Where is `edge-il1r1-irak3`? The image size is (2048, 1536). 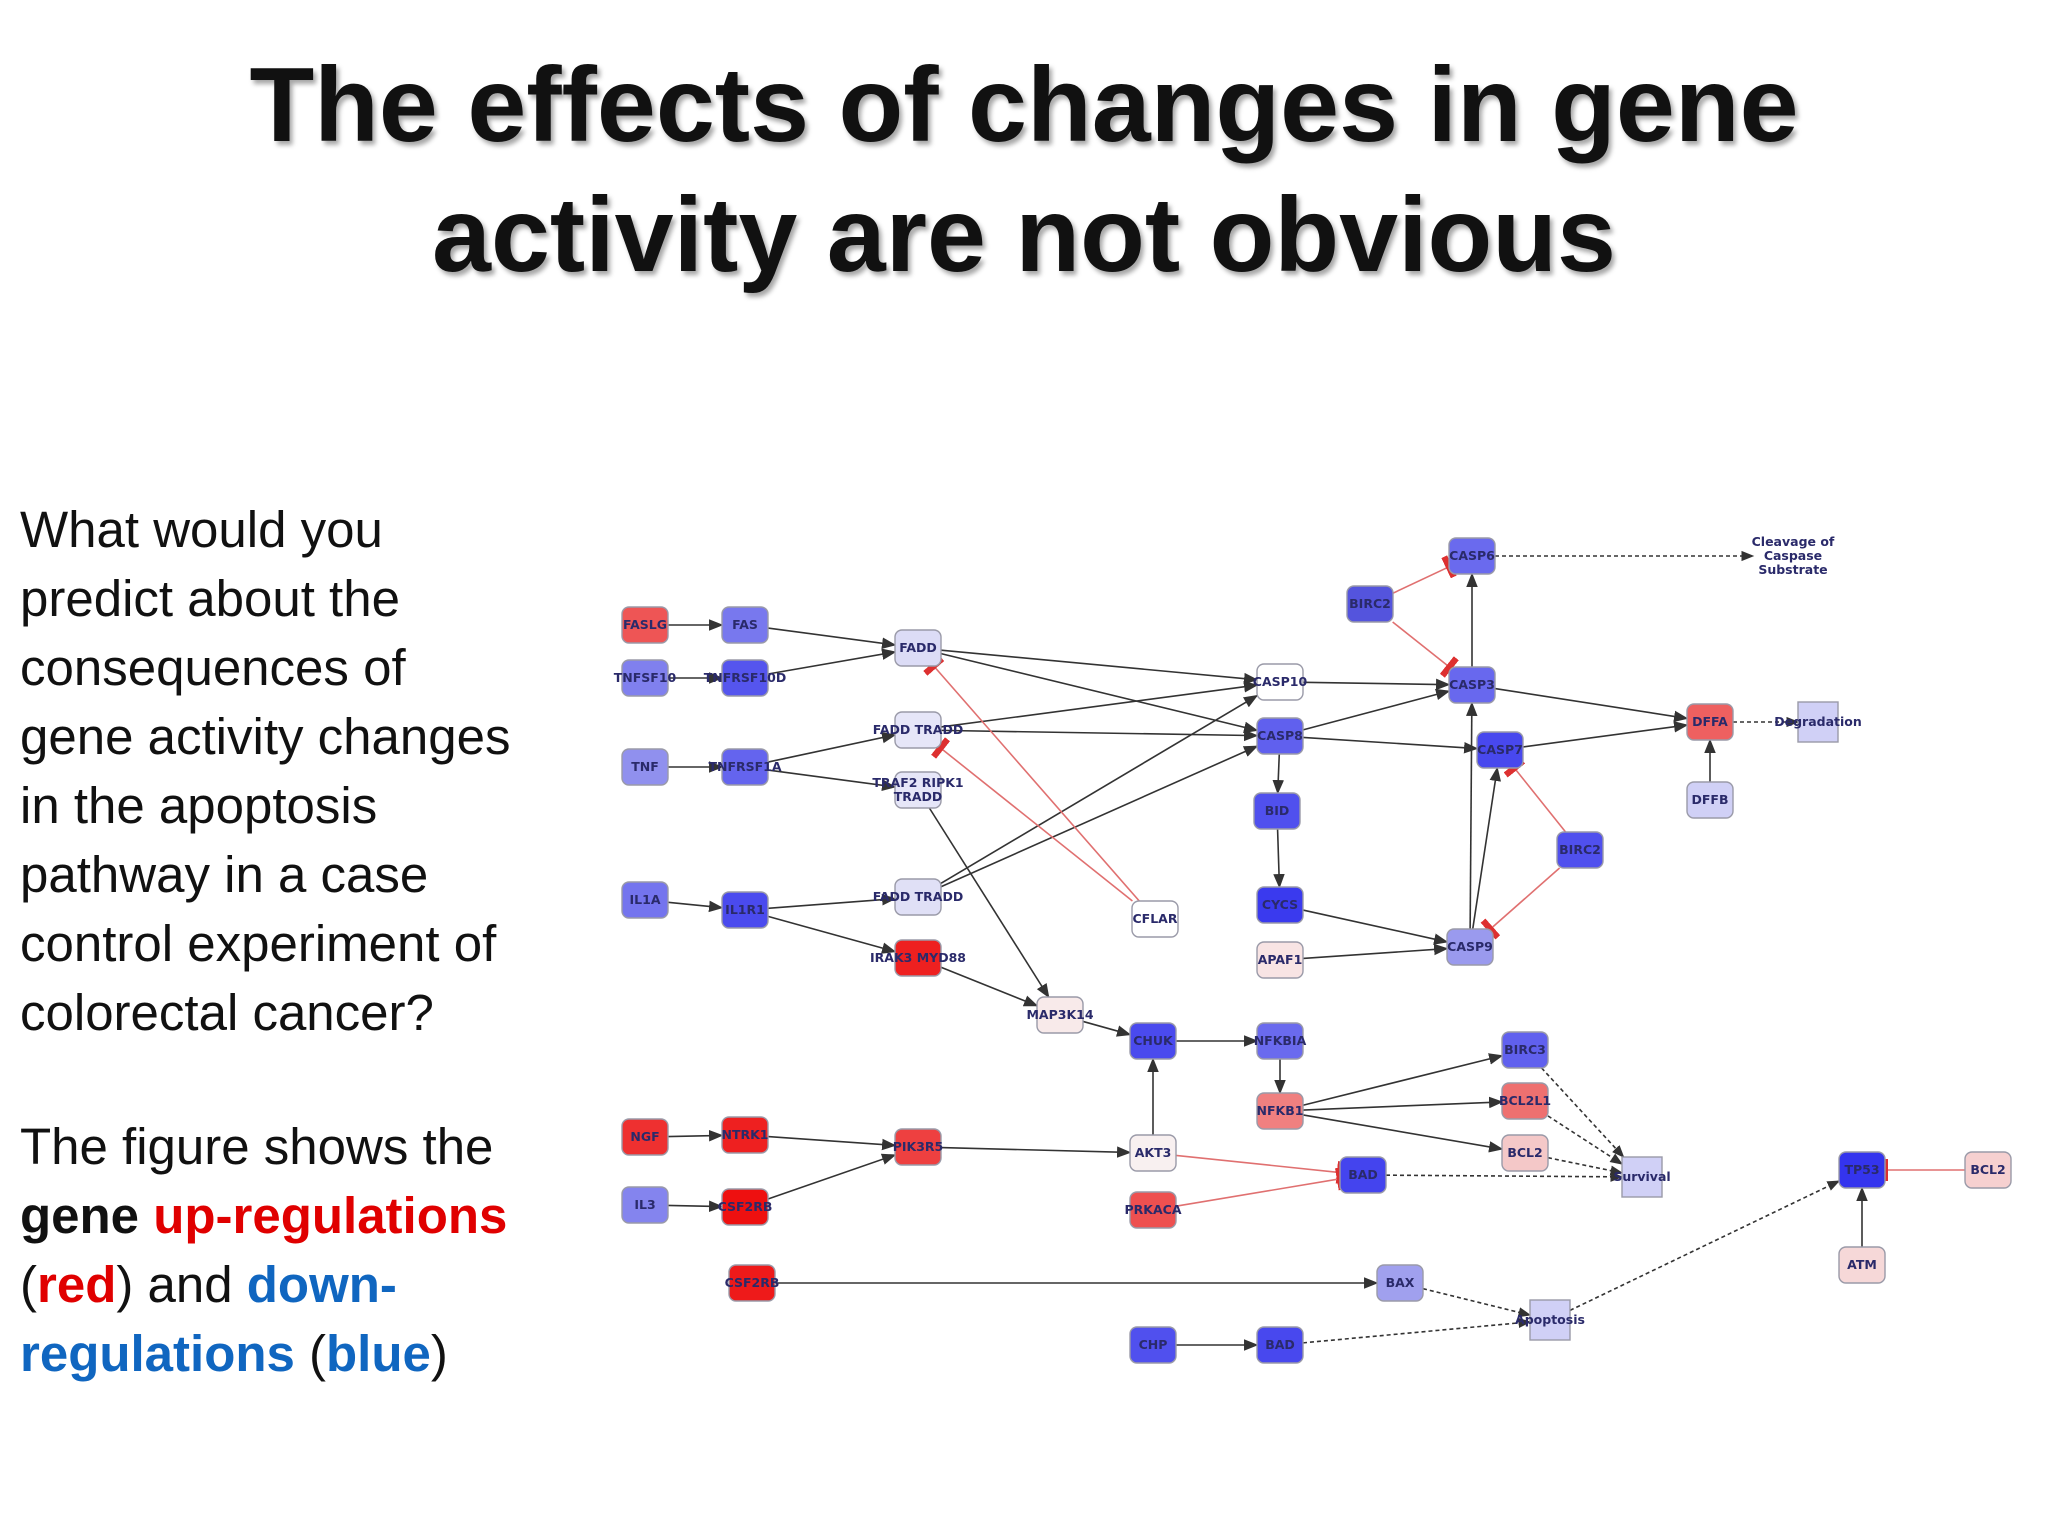 edge-il1r1-irak3 is located at coordinates (832, 934).